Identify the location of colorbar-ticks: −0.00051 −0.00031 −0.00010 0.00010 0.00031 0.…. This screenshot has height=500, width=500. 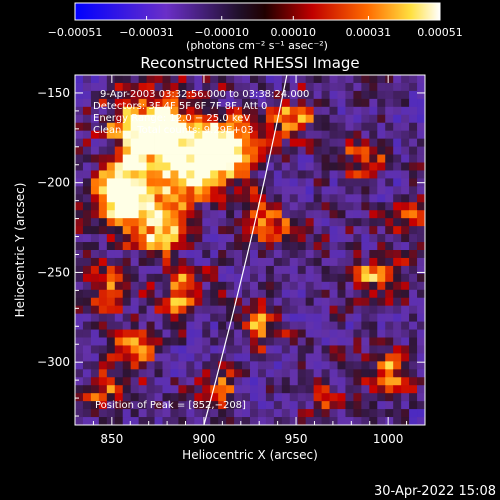
(255, 27).